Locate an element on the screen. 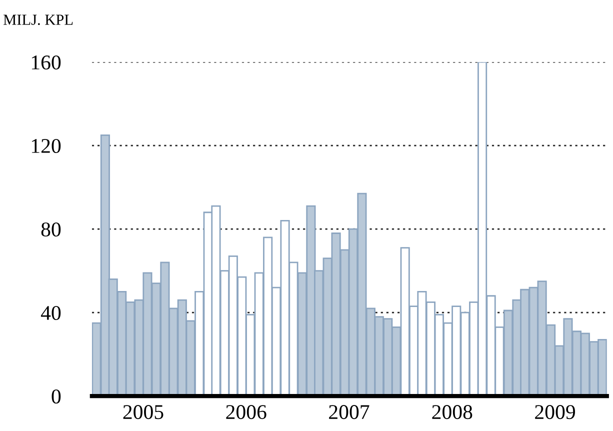 The height and width of the screenshot is (431, 613). y-tick-label: 160 is located at coordinates (46, 62).